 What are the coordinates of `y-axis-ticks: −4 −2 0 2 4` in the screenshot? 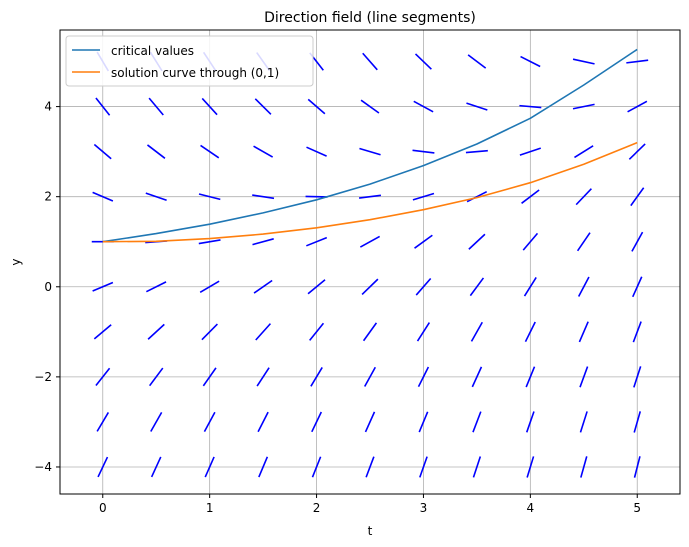 It's located at (47, 287).